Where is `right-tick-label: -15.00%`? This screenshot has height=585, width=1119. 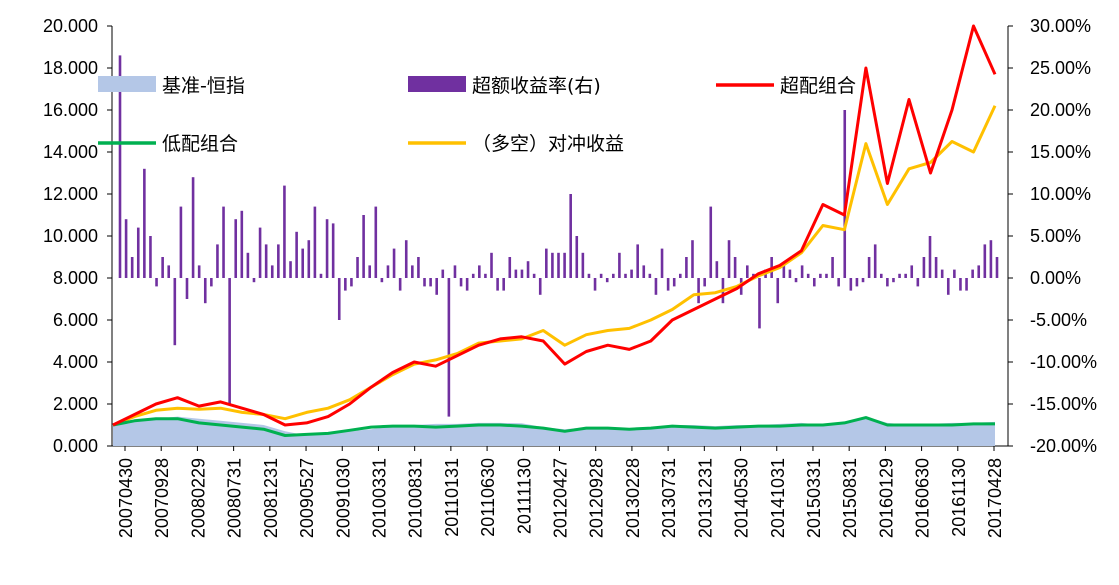 right-tick-label: -15.00% is located at coordinates (1063, 404).